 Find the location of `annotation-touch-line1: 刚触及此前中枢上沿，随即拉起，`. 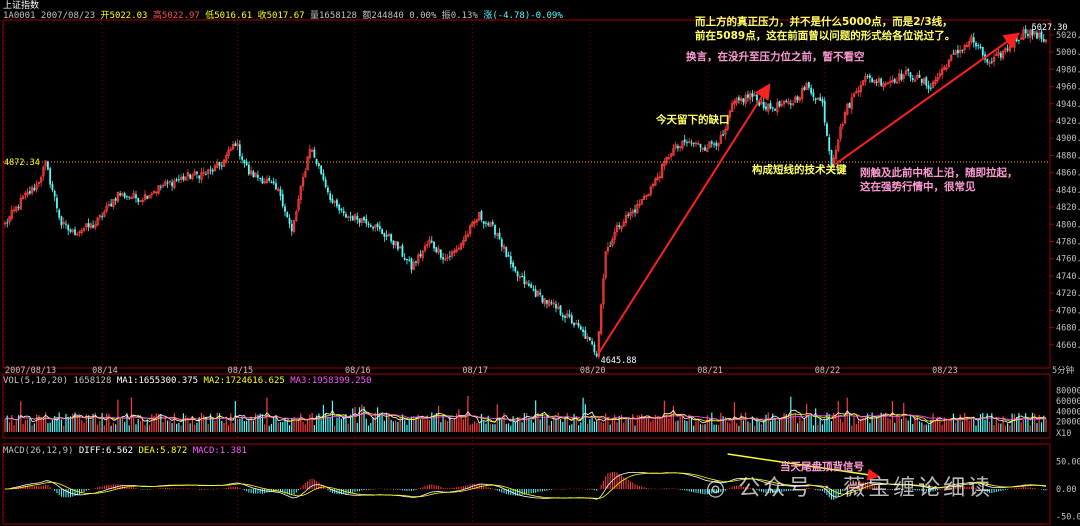

annotation-touch-line1: 刚触及此前中枢上沿，随即拉起， is located at coordinates (939, 173).